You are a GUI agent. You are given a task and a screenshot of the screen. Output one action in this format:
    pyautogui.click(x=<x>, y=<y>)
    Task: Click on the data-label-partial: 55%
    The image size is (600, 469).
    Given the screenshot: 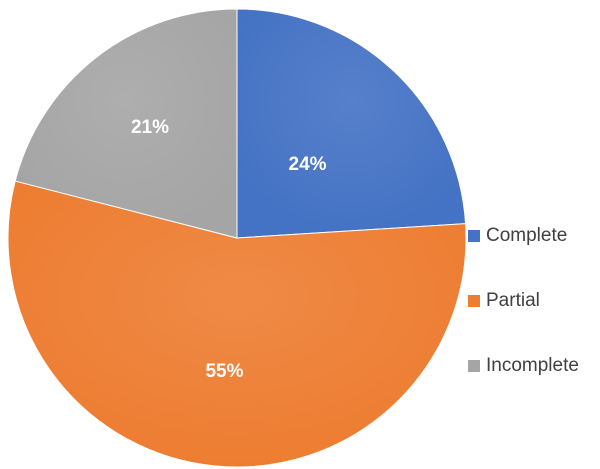 What is the action you would take?
    pyautogui.click(x=224, y=371)
    